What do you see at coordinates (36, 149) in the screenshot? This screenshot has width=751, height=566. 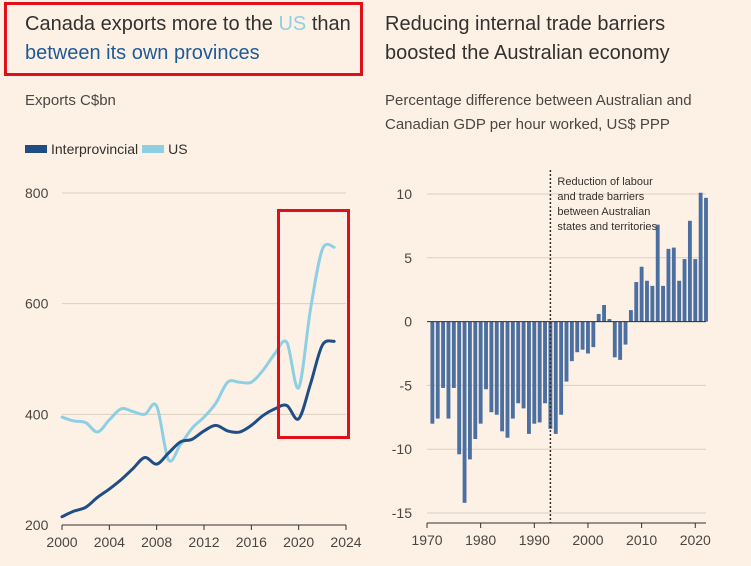 I see `legend-swatch-interprovincial` at bounding box center [36, 149].